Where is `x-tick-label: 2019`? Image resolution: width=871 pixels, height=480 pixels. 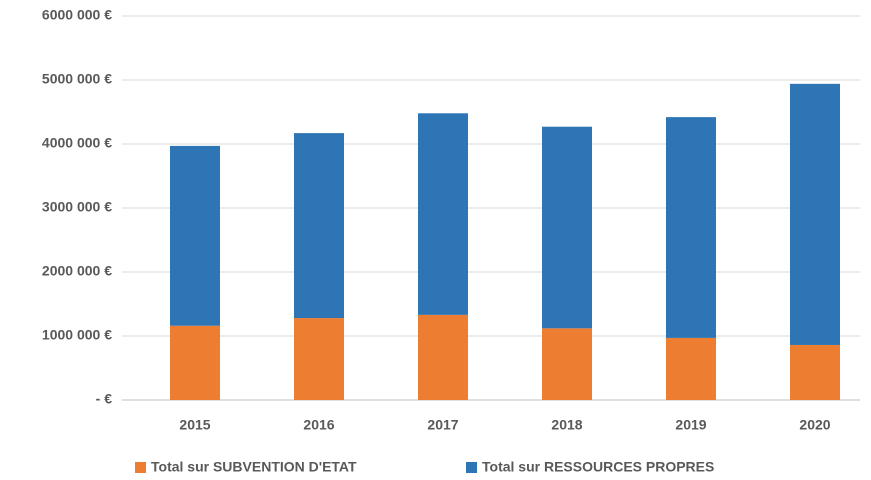 x-tick-label: 2019 is located at coordinates (690, 425).